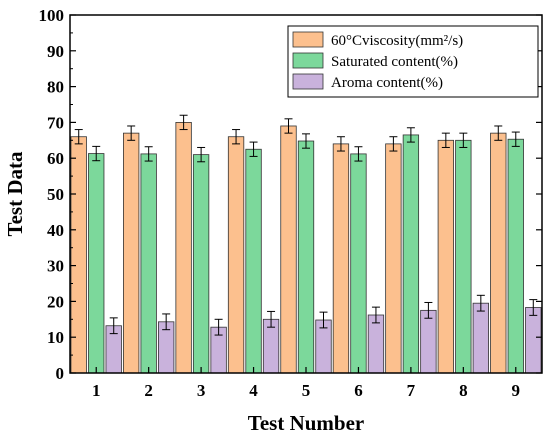  I want to click on y-tick-label: 90, so click(55, 51).